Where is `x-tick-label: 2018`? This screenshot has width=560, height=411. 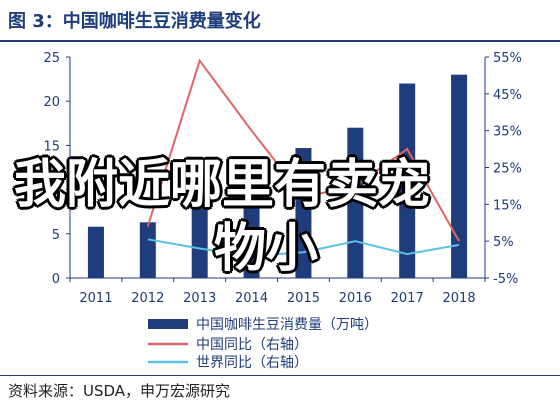
x-tick-label: 2018 is located at coordinates (459, 298).